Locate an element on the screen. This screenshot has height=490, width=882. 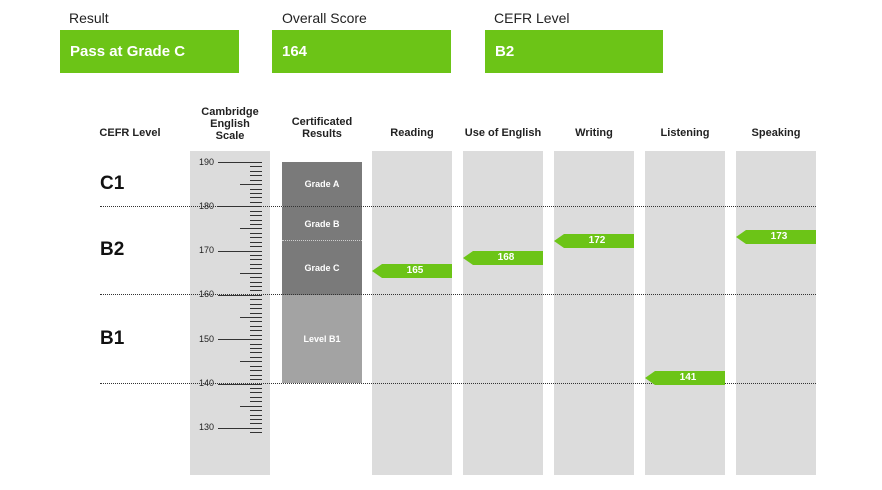
cambridge-scale-header: Cambridge English Scale is located at coordinates (230, 124).